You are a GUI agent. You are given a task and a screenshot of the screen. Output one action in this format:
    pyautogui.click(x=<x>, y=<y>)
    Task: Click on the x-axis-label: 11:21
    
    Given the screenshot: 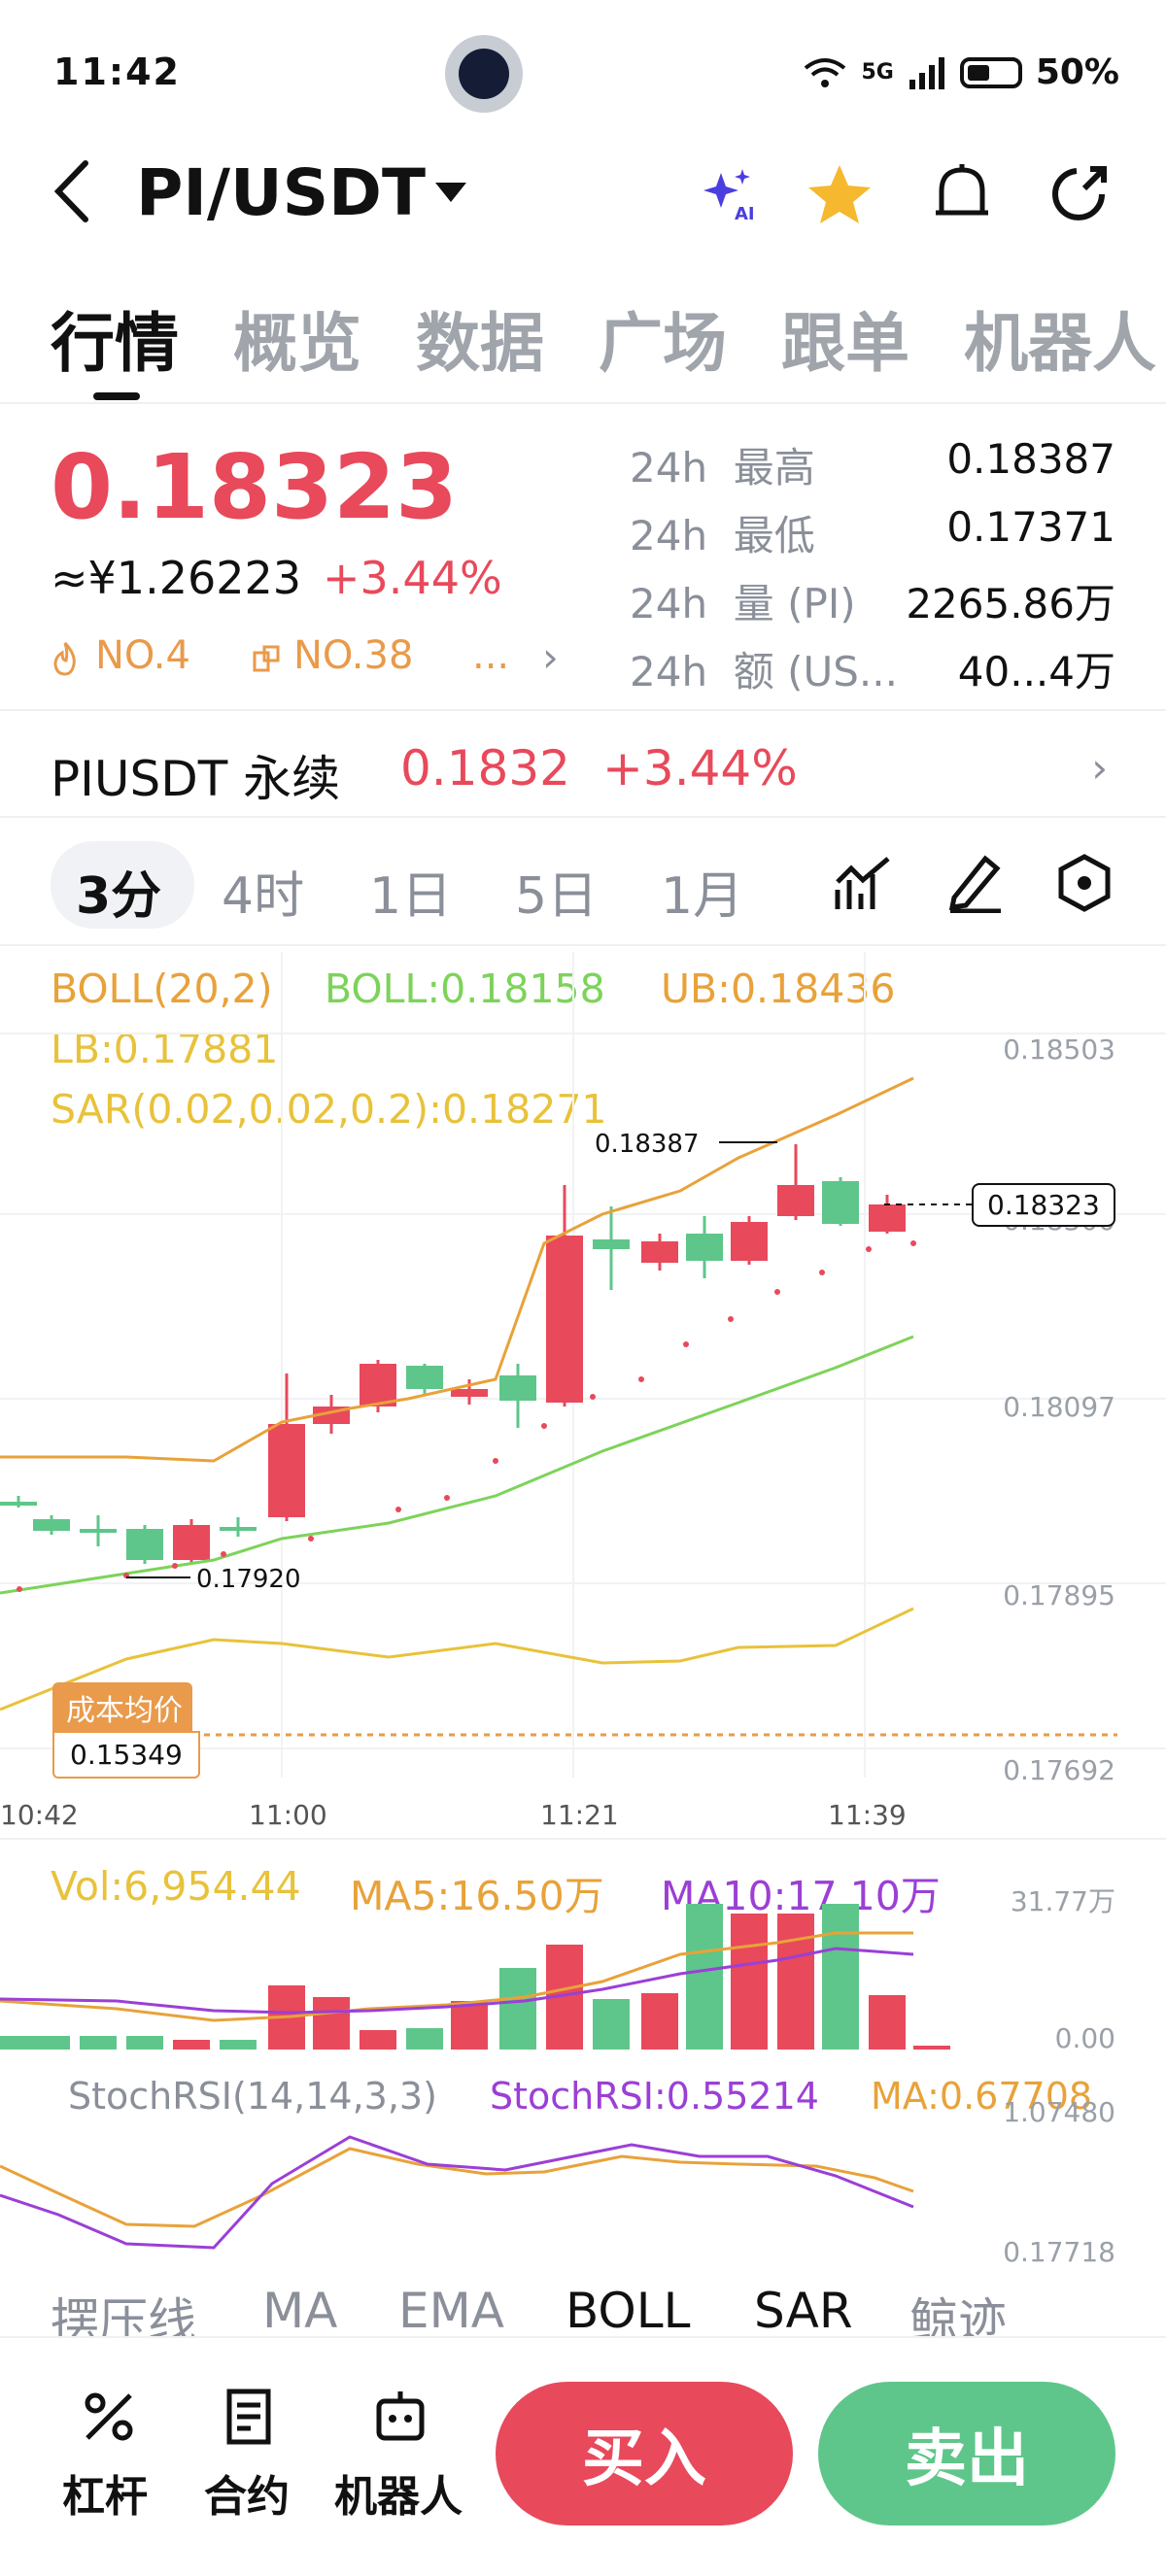 What is the action you would take?
    pyautogui.click(x=579, y=1815)
    